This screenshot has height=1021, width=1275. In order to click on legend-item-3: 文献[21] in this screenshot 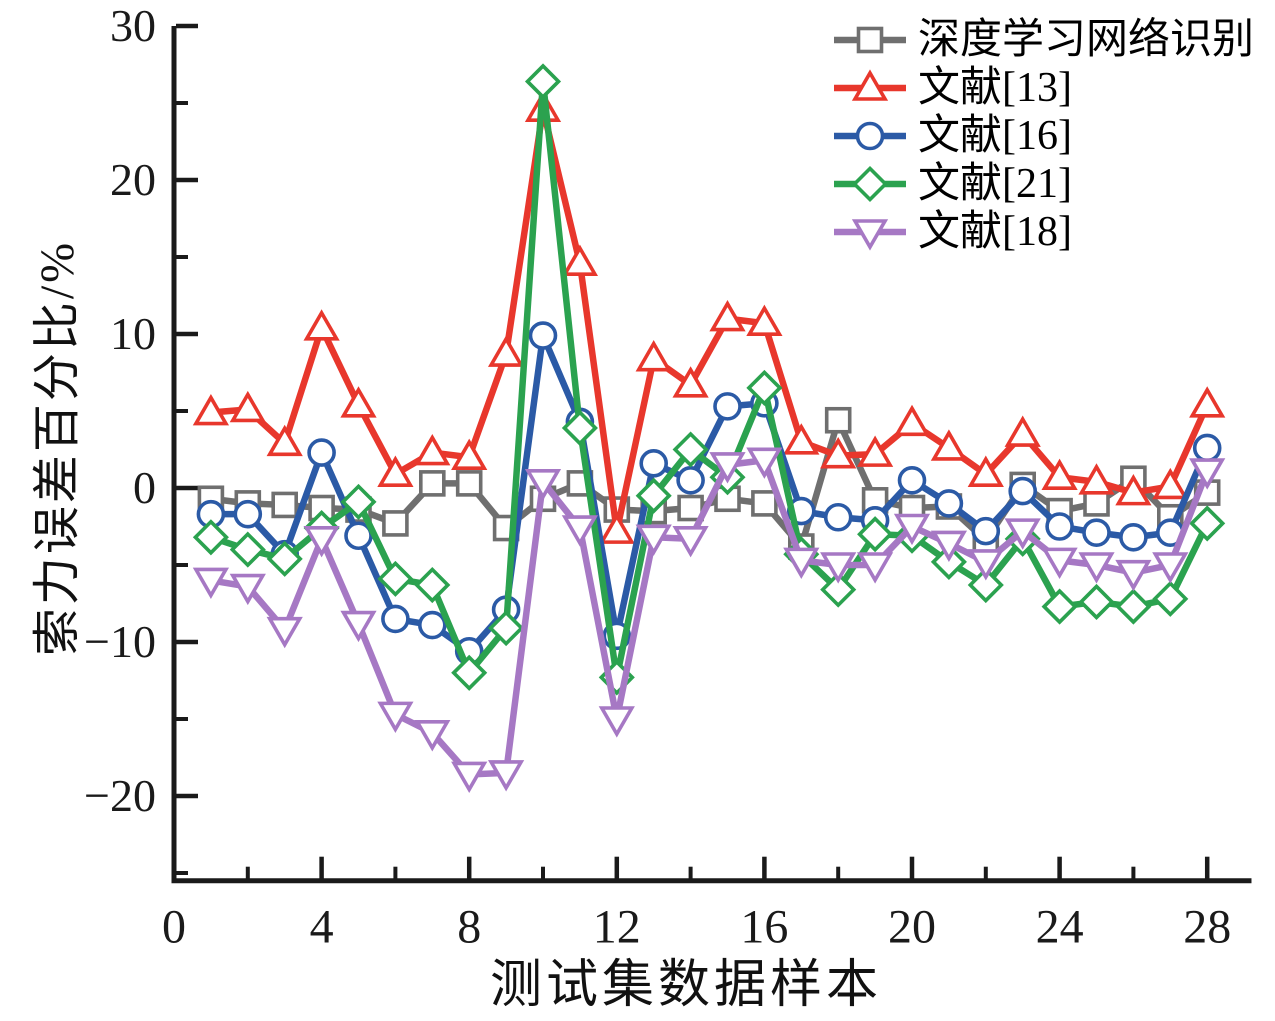, I will do `click(1042, 184)`.